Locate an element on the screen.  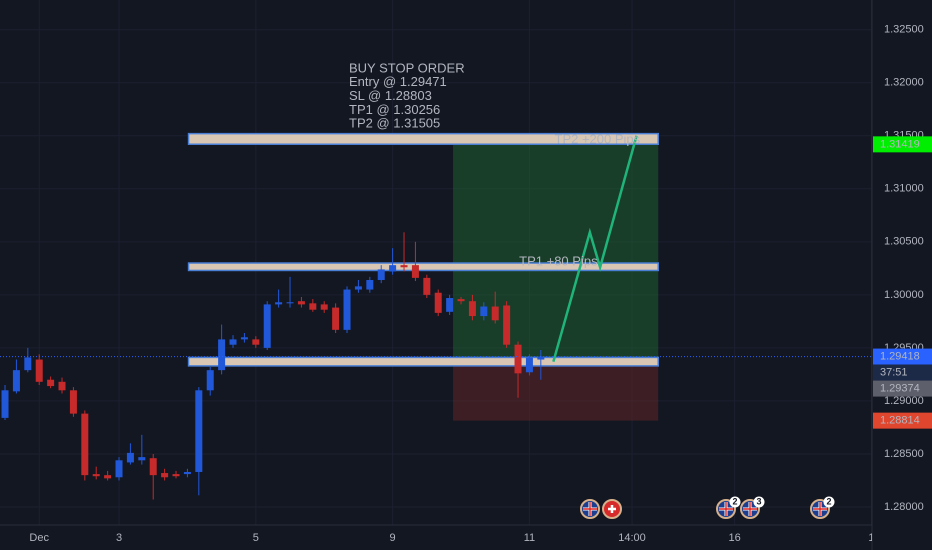
x-tick-label: 16 is located at coordinates (735, 538).